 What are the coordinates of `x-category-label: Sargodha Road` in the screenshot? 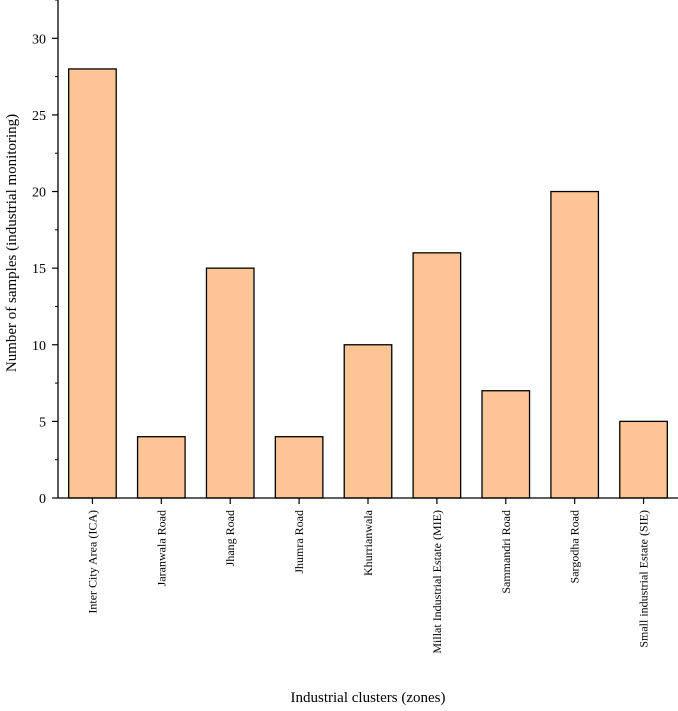 It's located at (575, 546).